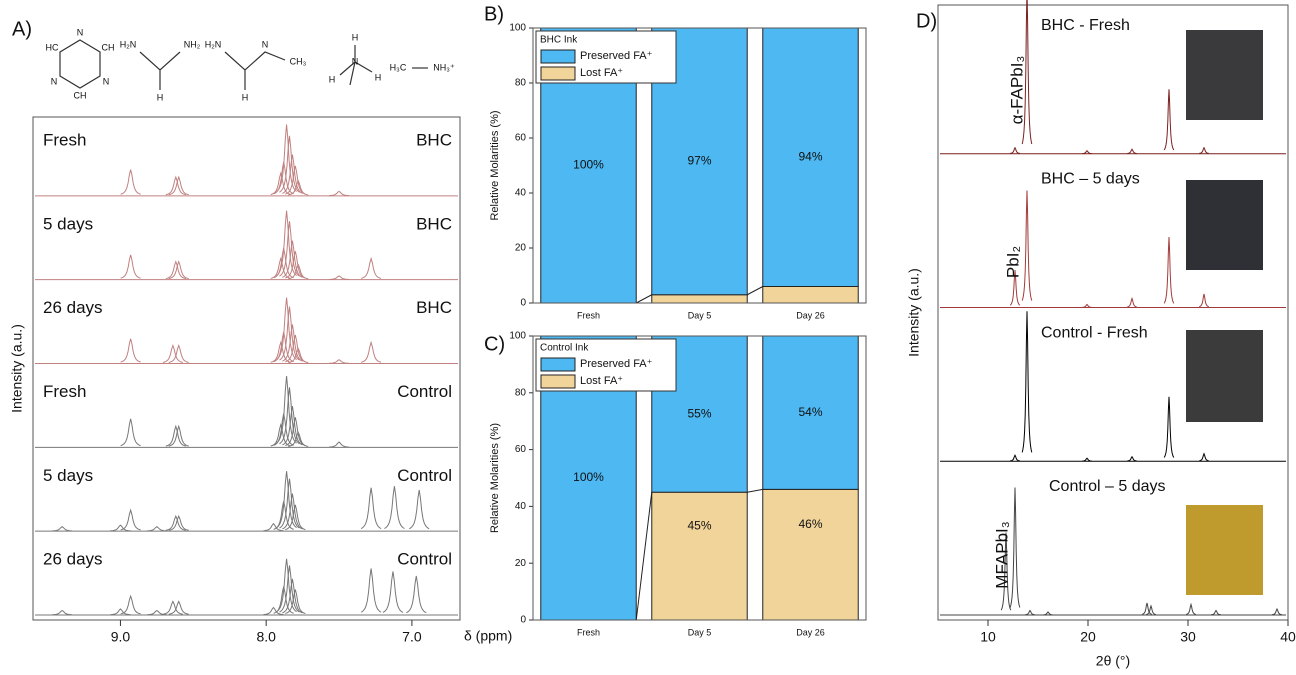  I want to click on structure-label: CH, so click(80, 95).